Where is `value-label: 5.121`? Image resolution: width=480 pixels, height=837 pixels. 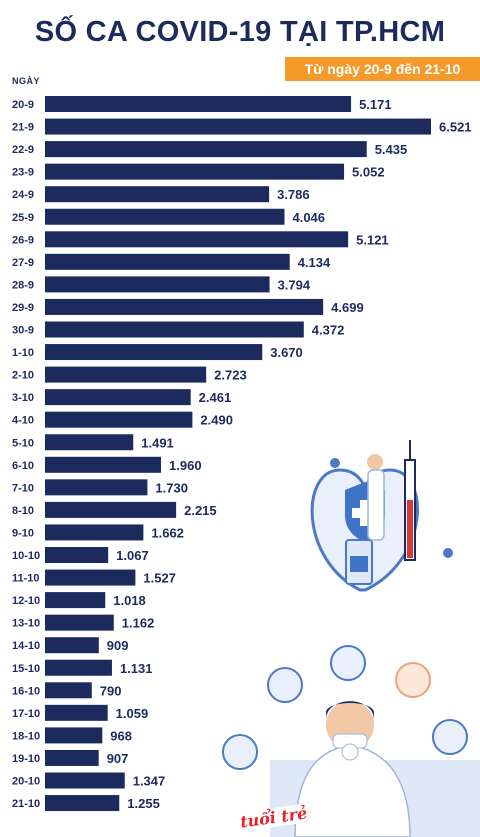
value-label: 5.121 is located at coordinates (372, 239).